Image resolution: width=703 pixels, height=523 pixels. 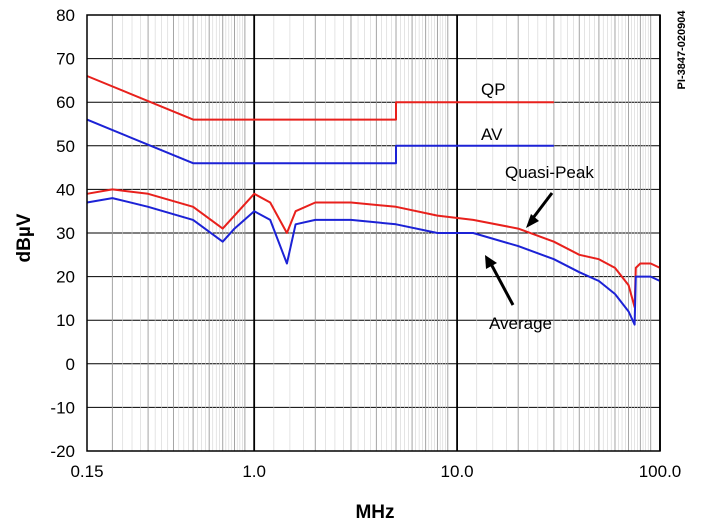 What do you see at coordinates (86, 471) in the screenshot?
I see `x-tick-label: 0.15` at bounding box center [86, 471].